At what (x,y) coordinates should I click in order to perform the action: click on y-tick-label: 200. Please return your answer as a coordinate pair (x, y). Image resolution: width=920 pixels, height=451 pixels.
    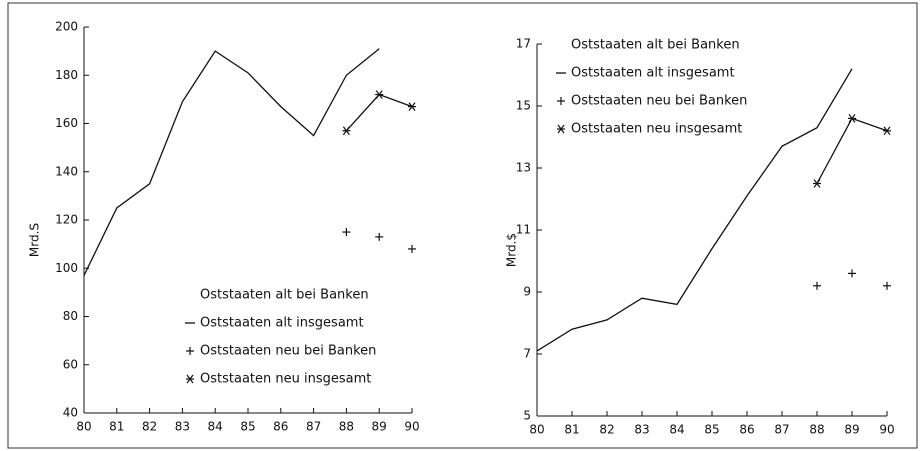
    Looking at the image, I should click on (66, 27).